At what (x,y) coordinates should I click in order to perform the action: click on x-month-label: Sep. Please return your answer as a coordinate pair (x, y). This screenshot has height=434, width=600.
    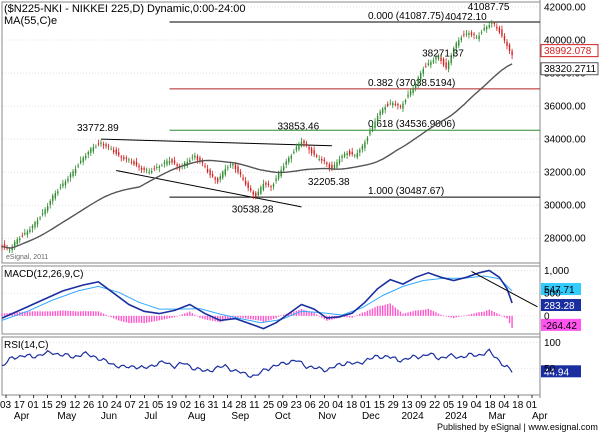
    Looking at the image, I should click on (240, 416).